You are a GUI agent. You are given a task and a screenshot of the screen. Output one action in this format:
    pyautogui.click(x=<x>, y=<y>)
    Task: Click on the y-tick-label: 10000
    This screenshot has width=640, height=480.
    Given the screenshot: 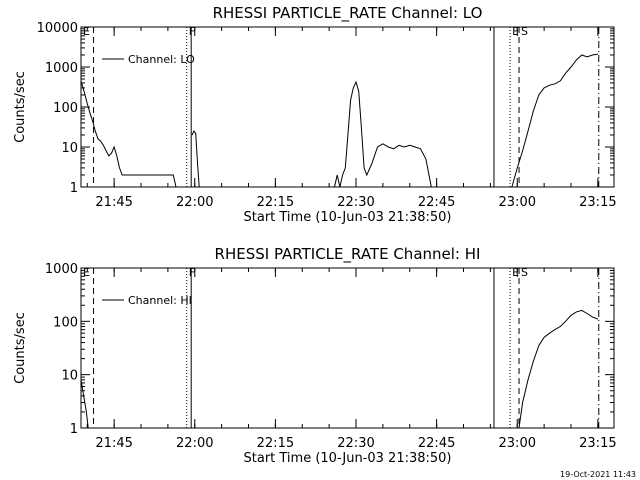 What is the action you would take?
    pyautogui.click(x=57, y=28)
    